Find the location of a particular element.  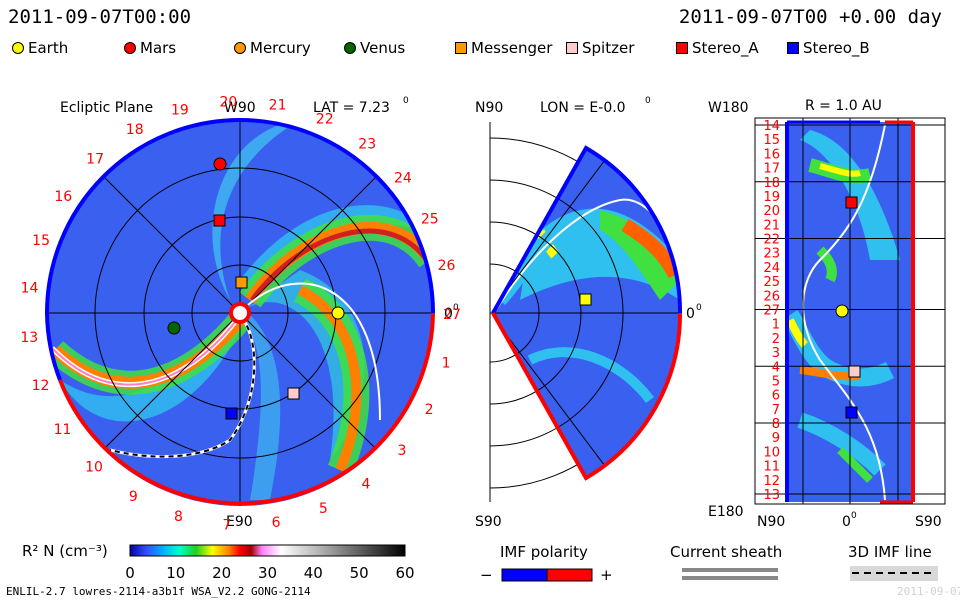

colorbar-label: R² N (cm⁻³) is located at coordinates (65, 551).